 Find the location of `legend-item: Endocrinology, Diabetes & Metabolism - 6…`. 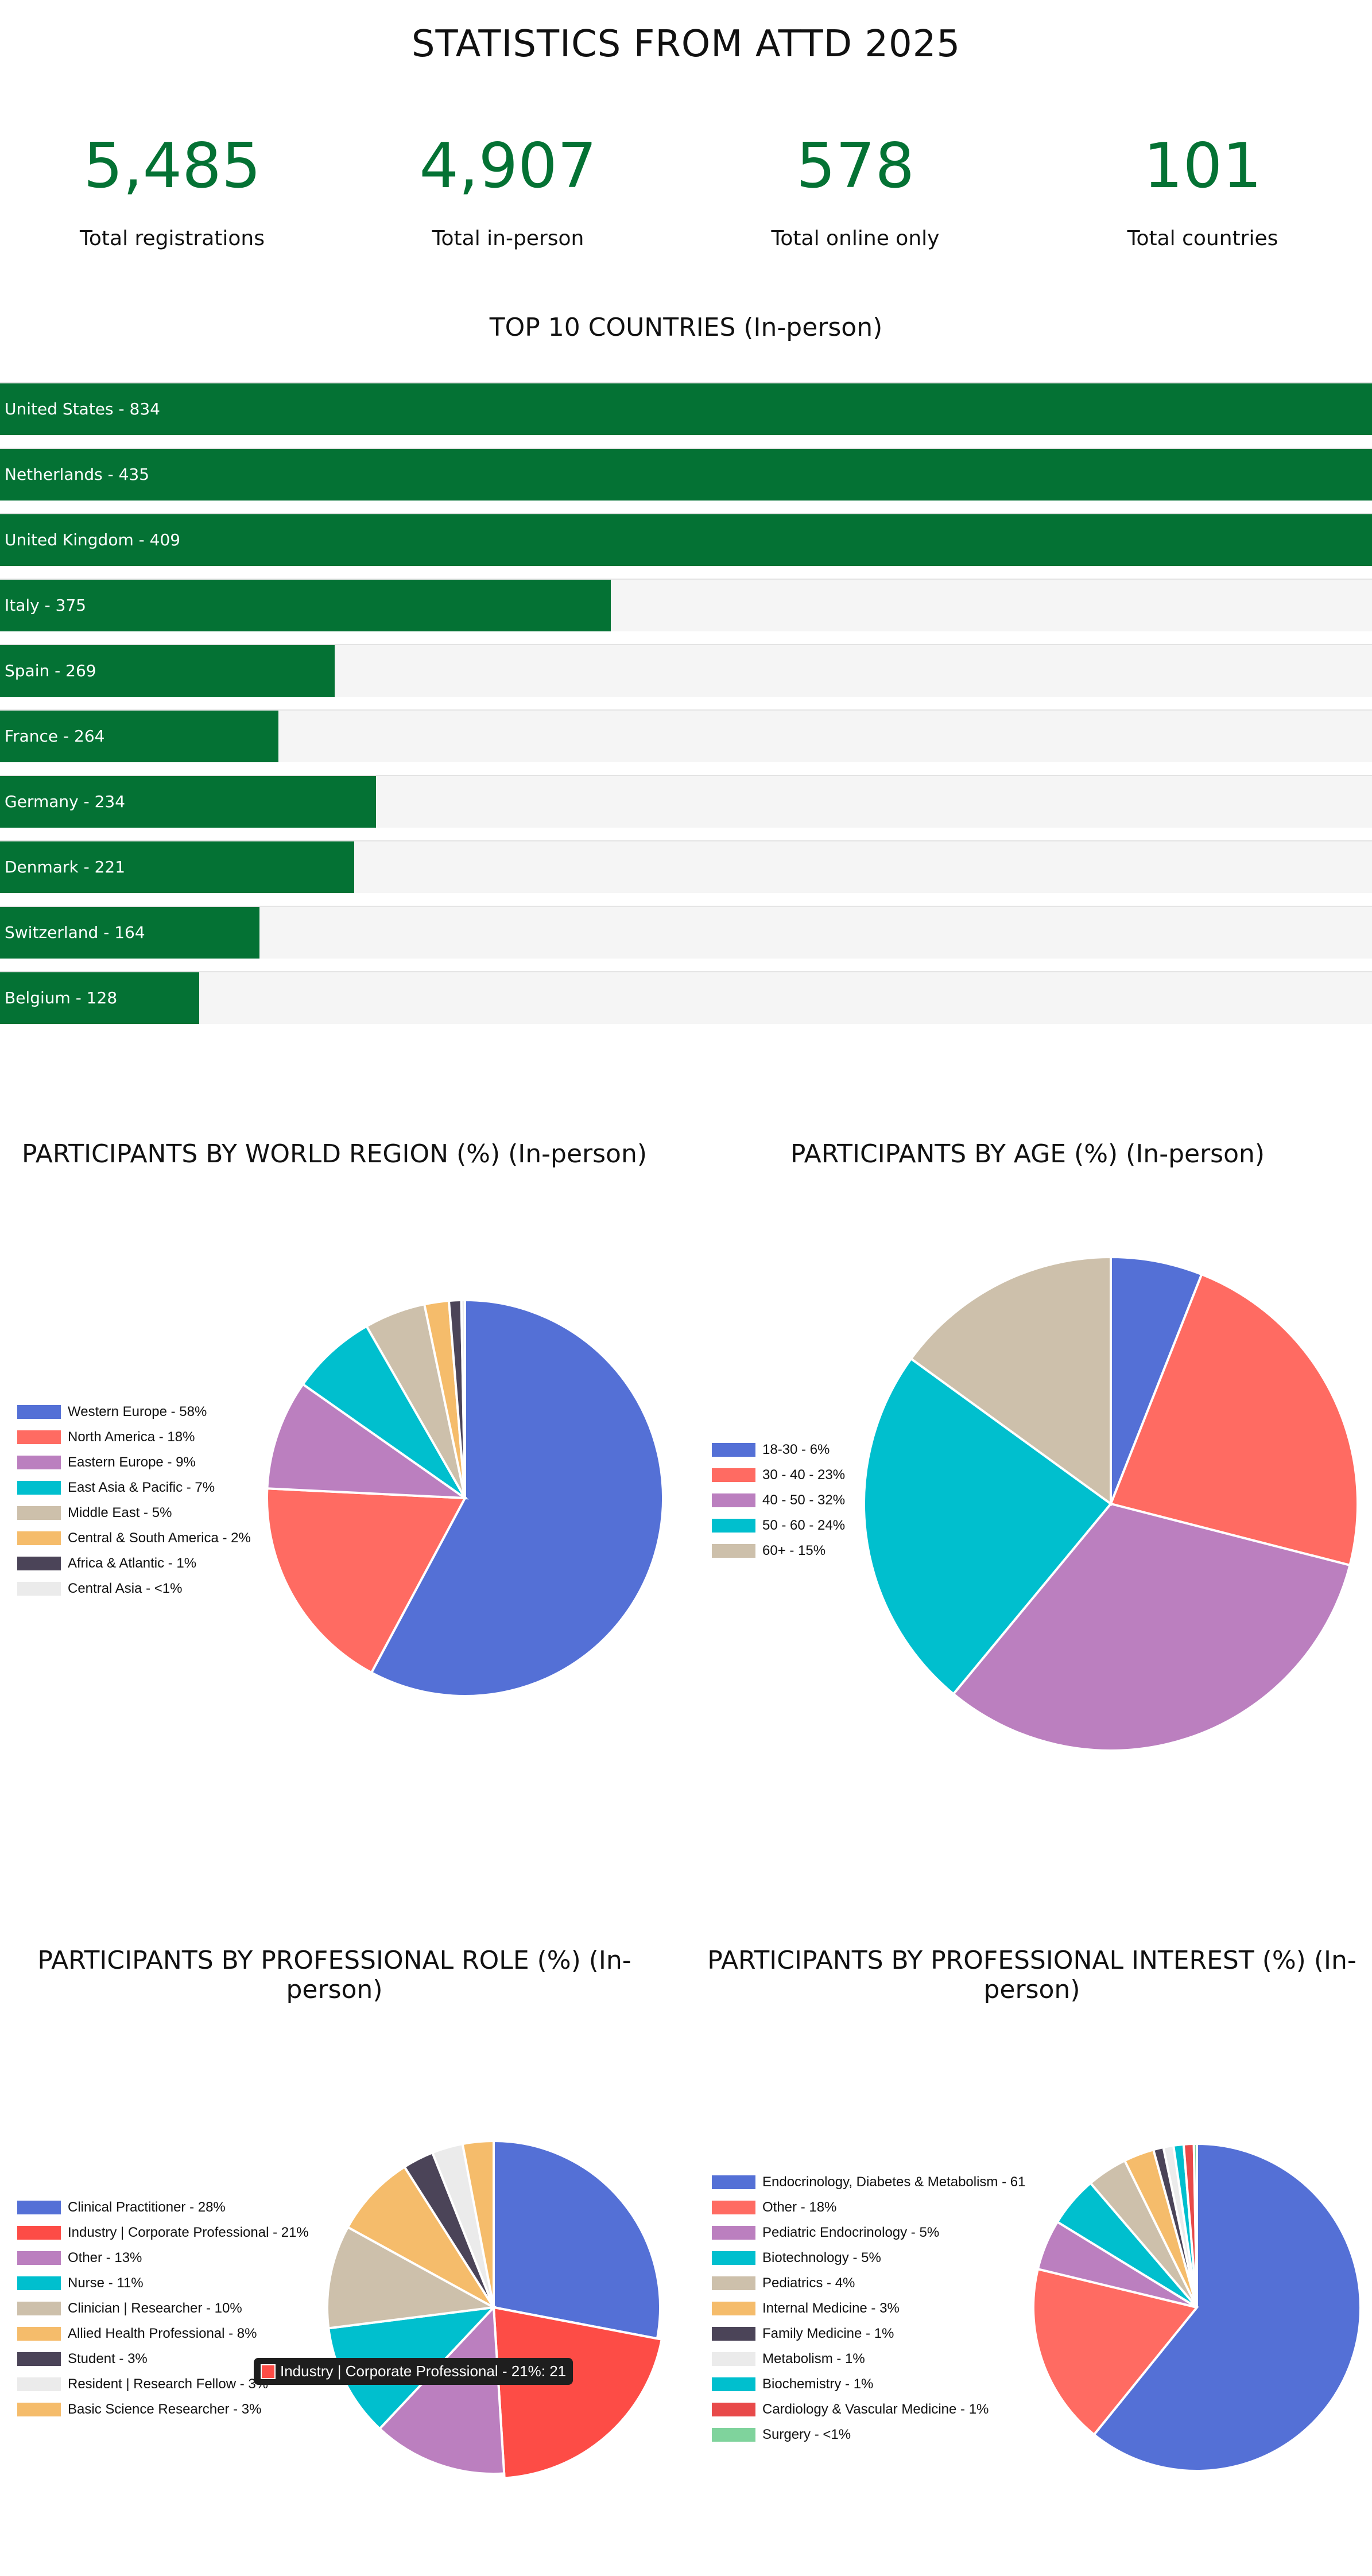

legend-item: Endocrinology, Diabetes & Metabolism - 6… is located at coordinates (868, 2182).